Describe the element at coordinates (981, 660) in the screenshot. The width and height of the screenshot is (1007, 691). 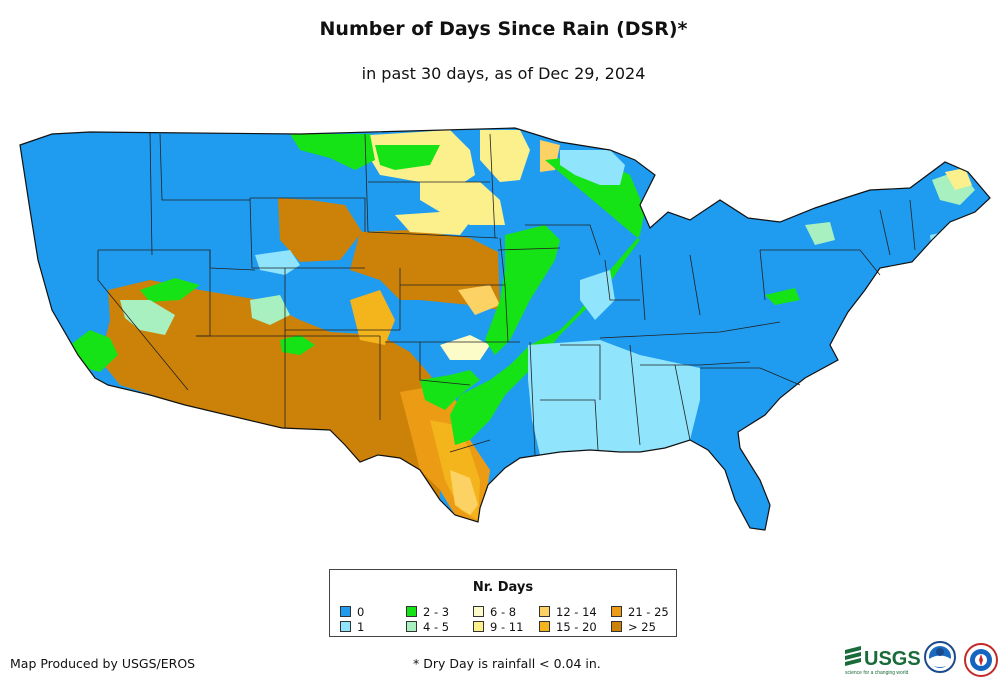
I see `nws-seal-icon` at that location.